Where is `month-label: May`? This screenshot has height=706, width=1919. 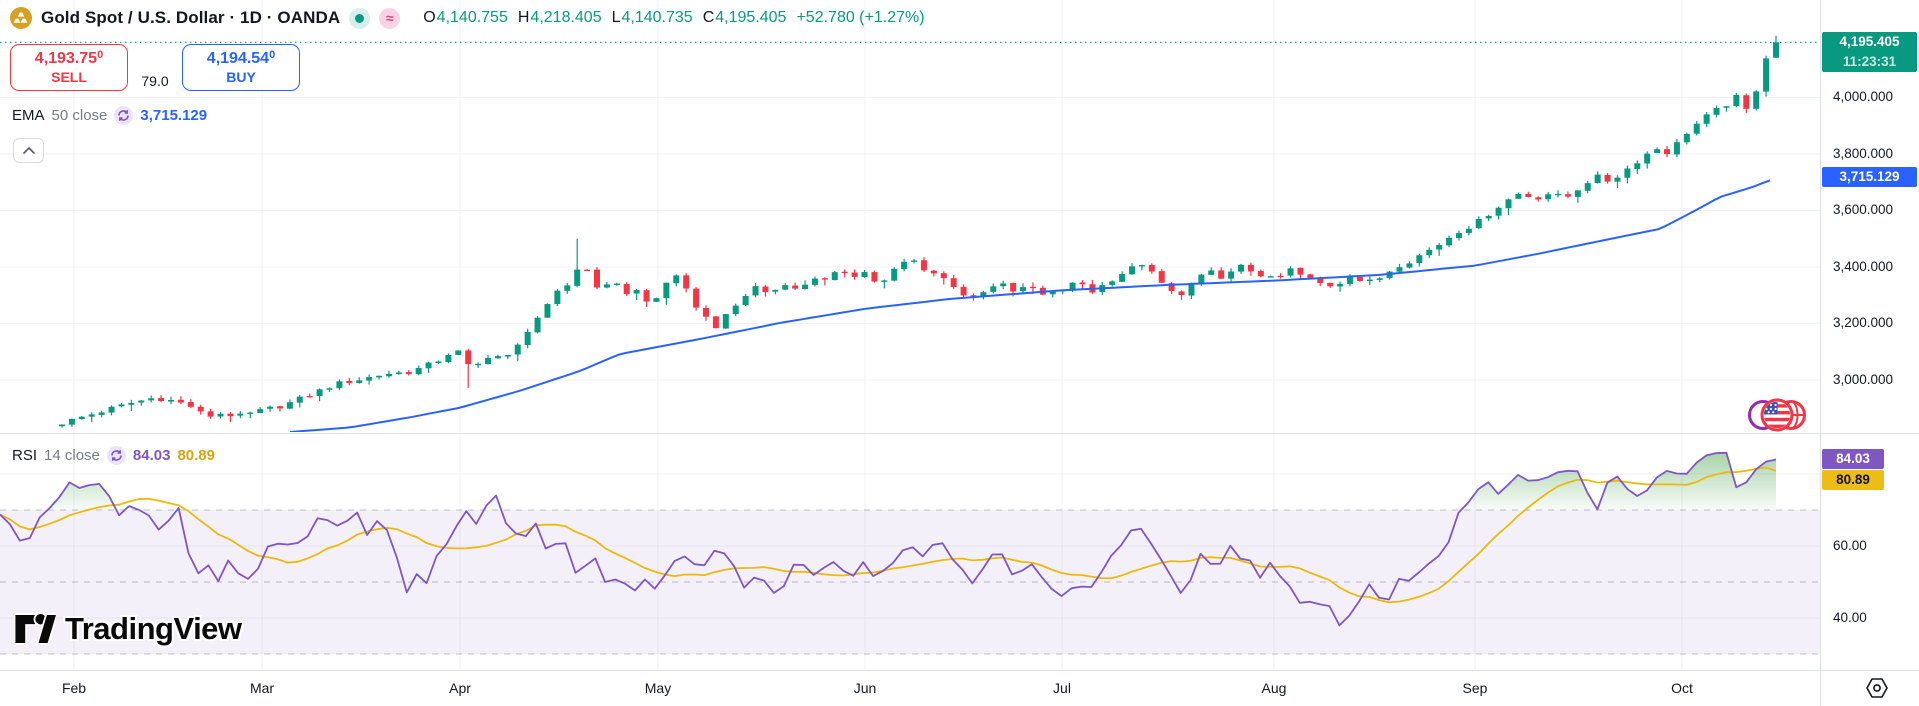 month-label: May is located at coordinates (658, 688).